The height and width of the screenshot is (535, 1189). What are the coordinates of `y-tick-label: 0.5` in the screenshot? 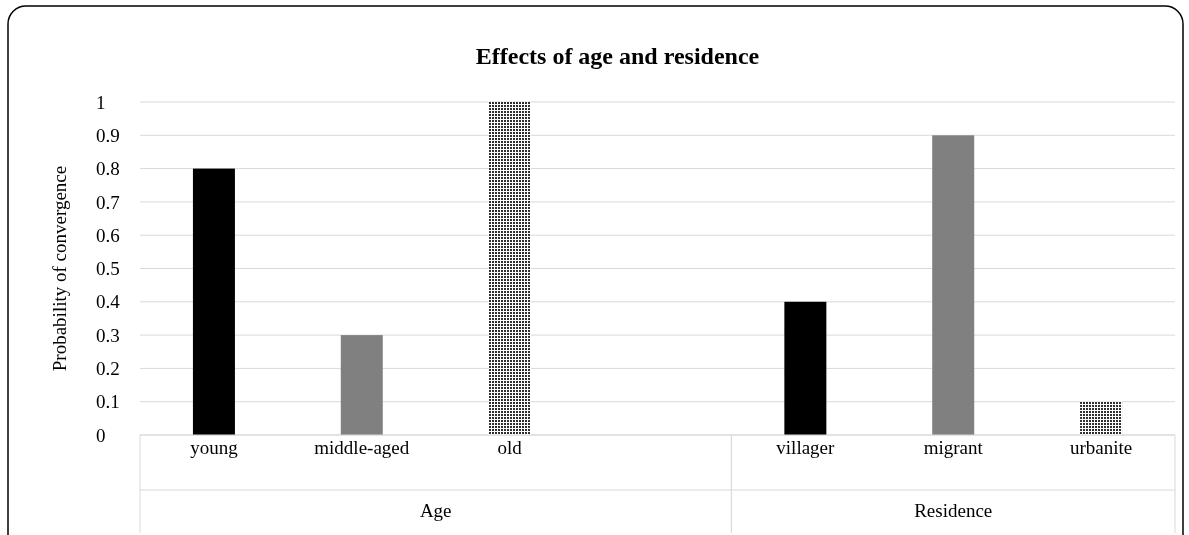 It's located at (108, 269).